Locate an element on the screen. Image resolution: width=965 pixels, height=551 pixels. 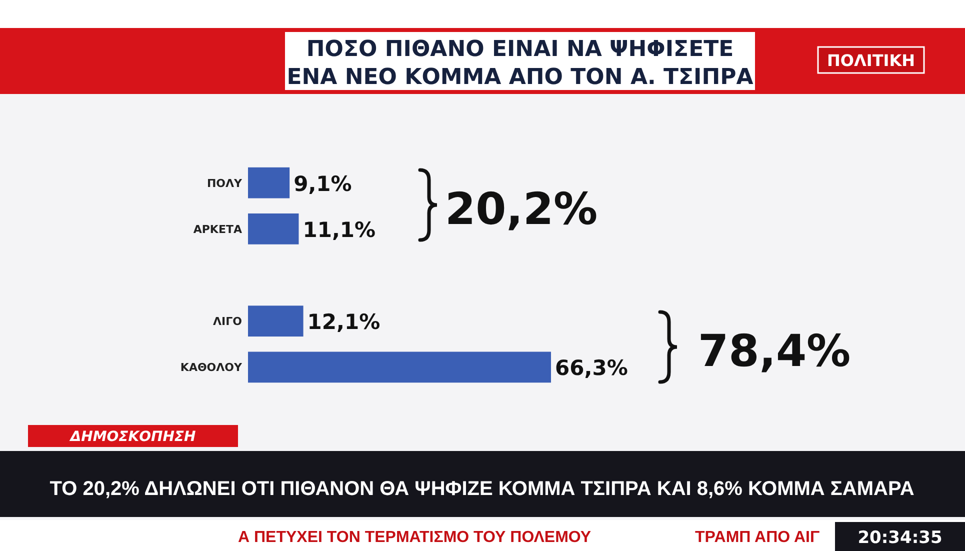
text: Α ΠΕΤΥΧΕΙ ΤΟΝ ΤΕΡΜΑΤΙΣΜΟ ΤΟΥ ΠΟΛΕΜΟΥ is located at coordinates (415, 537).